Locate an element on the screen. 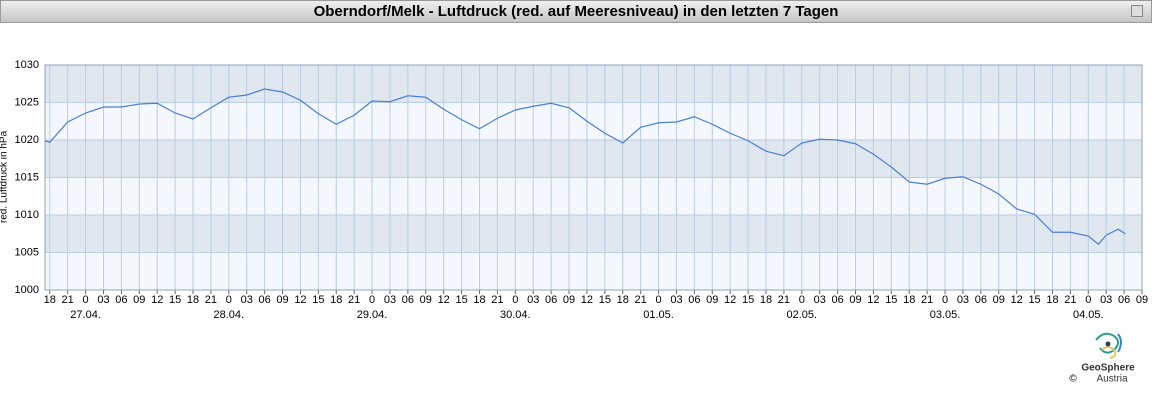  copyright: © is located at coordinates (1073, 379).